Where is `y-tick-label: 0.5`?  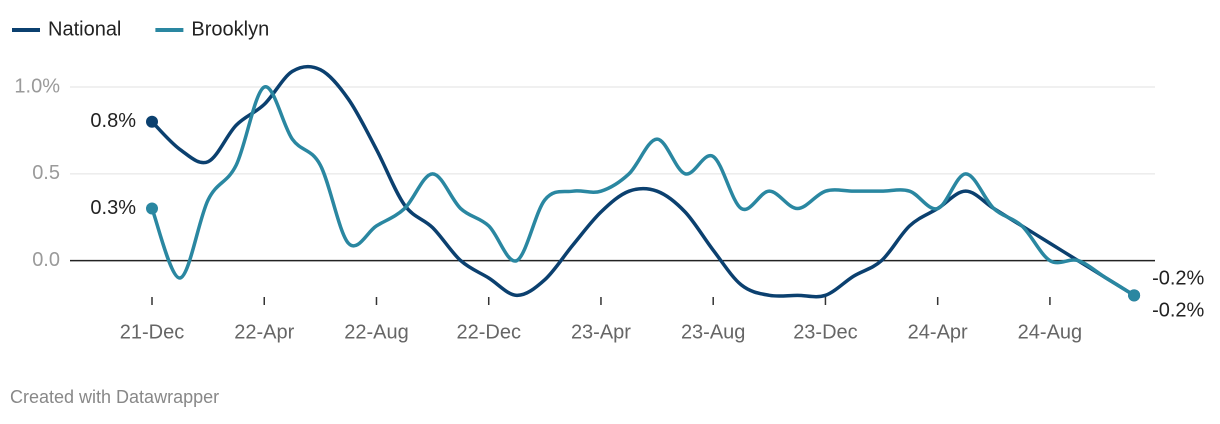 y-tick-label: 0.5 is located at coordinates (46, 173).